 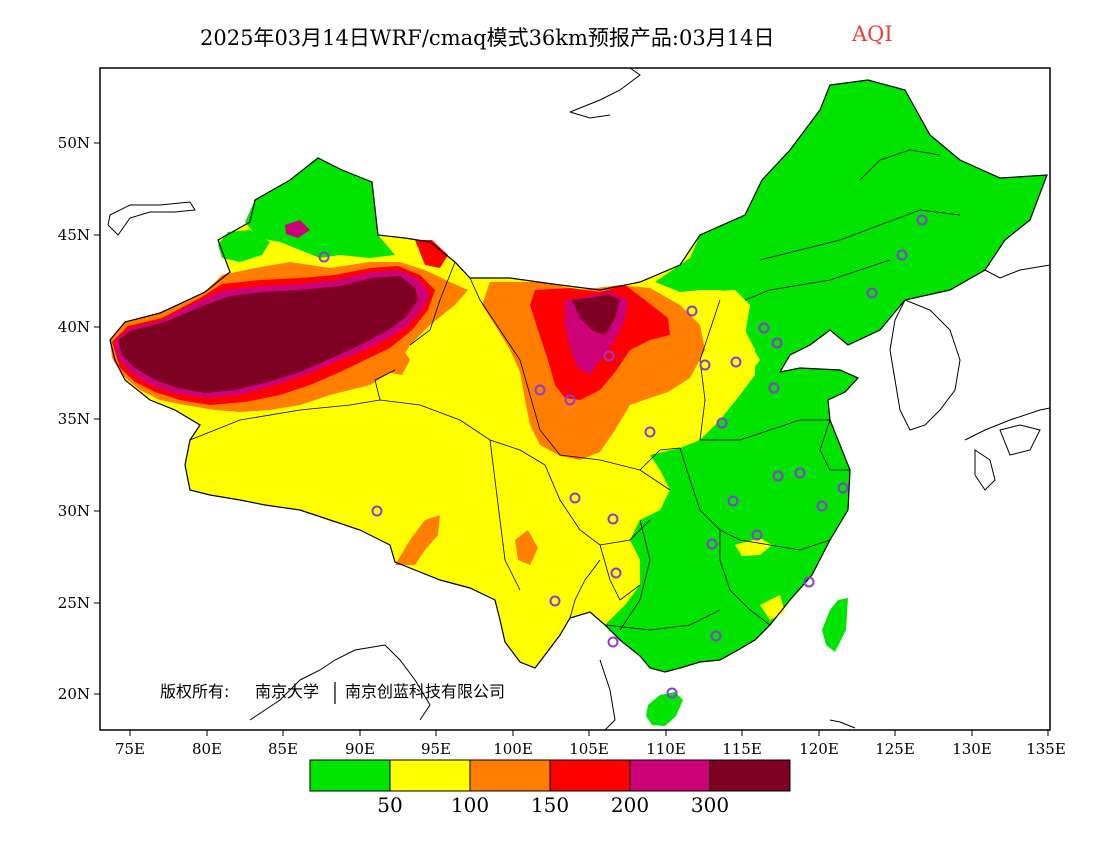 I want to click on purple-patch-ili, so click(x=297, y=229).